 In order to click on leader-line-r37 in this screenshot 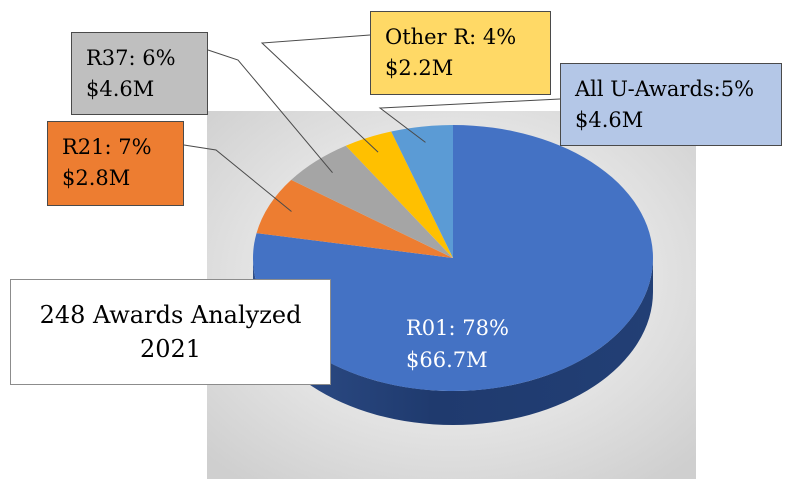, I will do `click(270, 111)`.